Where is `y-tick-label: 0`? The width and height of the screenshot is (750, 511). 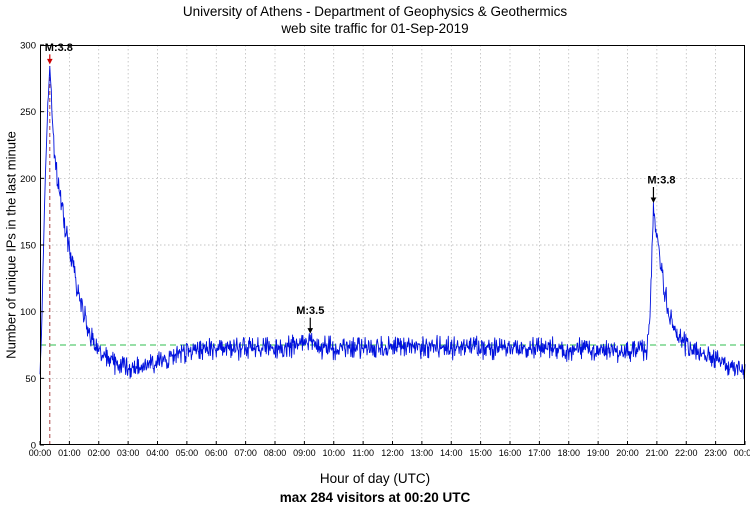 y-tick-label: 0 is located at coordinates (33, 446).